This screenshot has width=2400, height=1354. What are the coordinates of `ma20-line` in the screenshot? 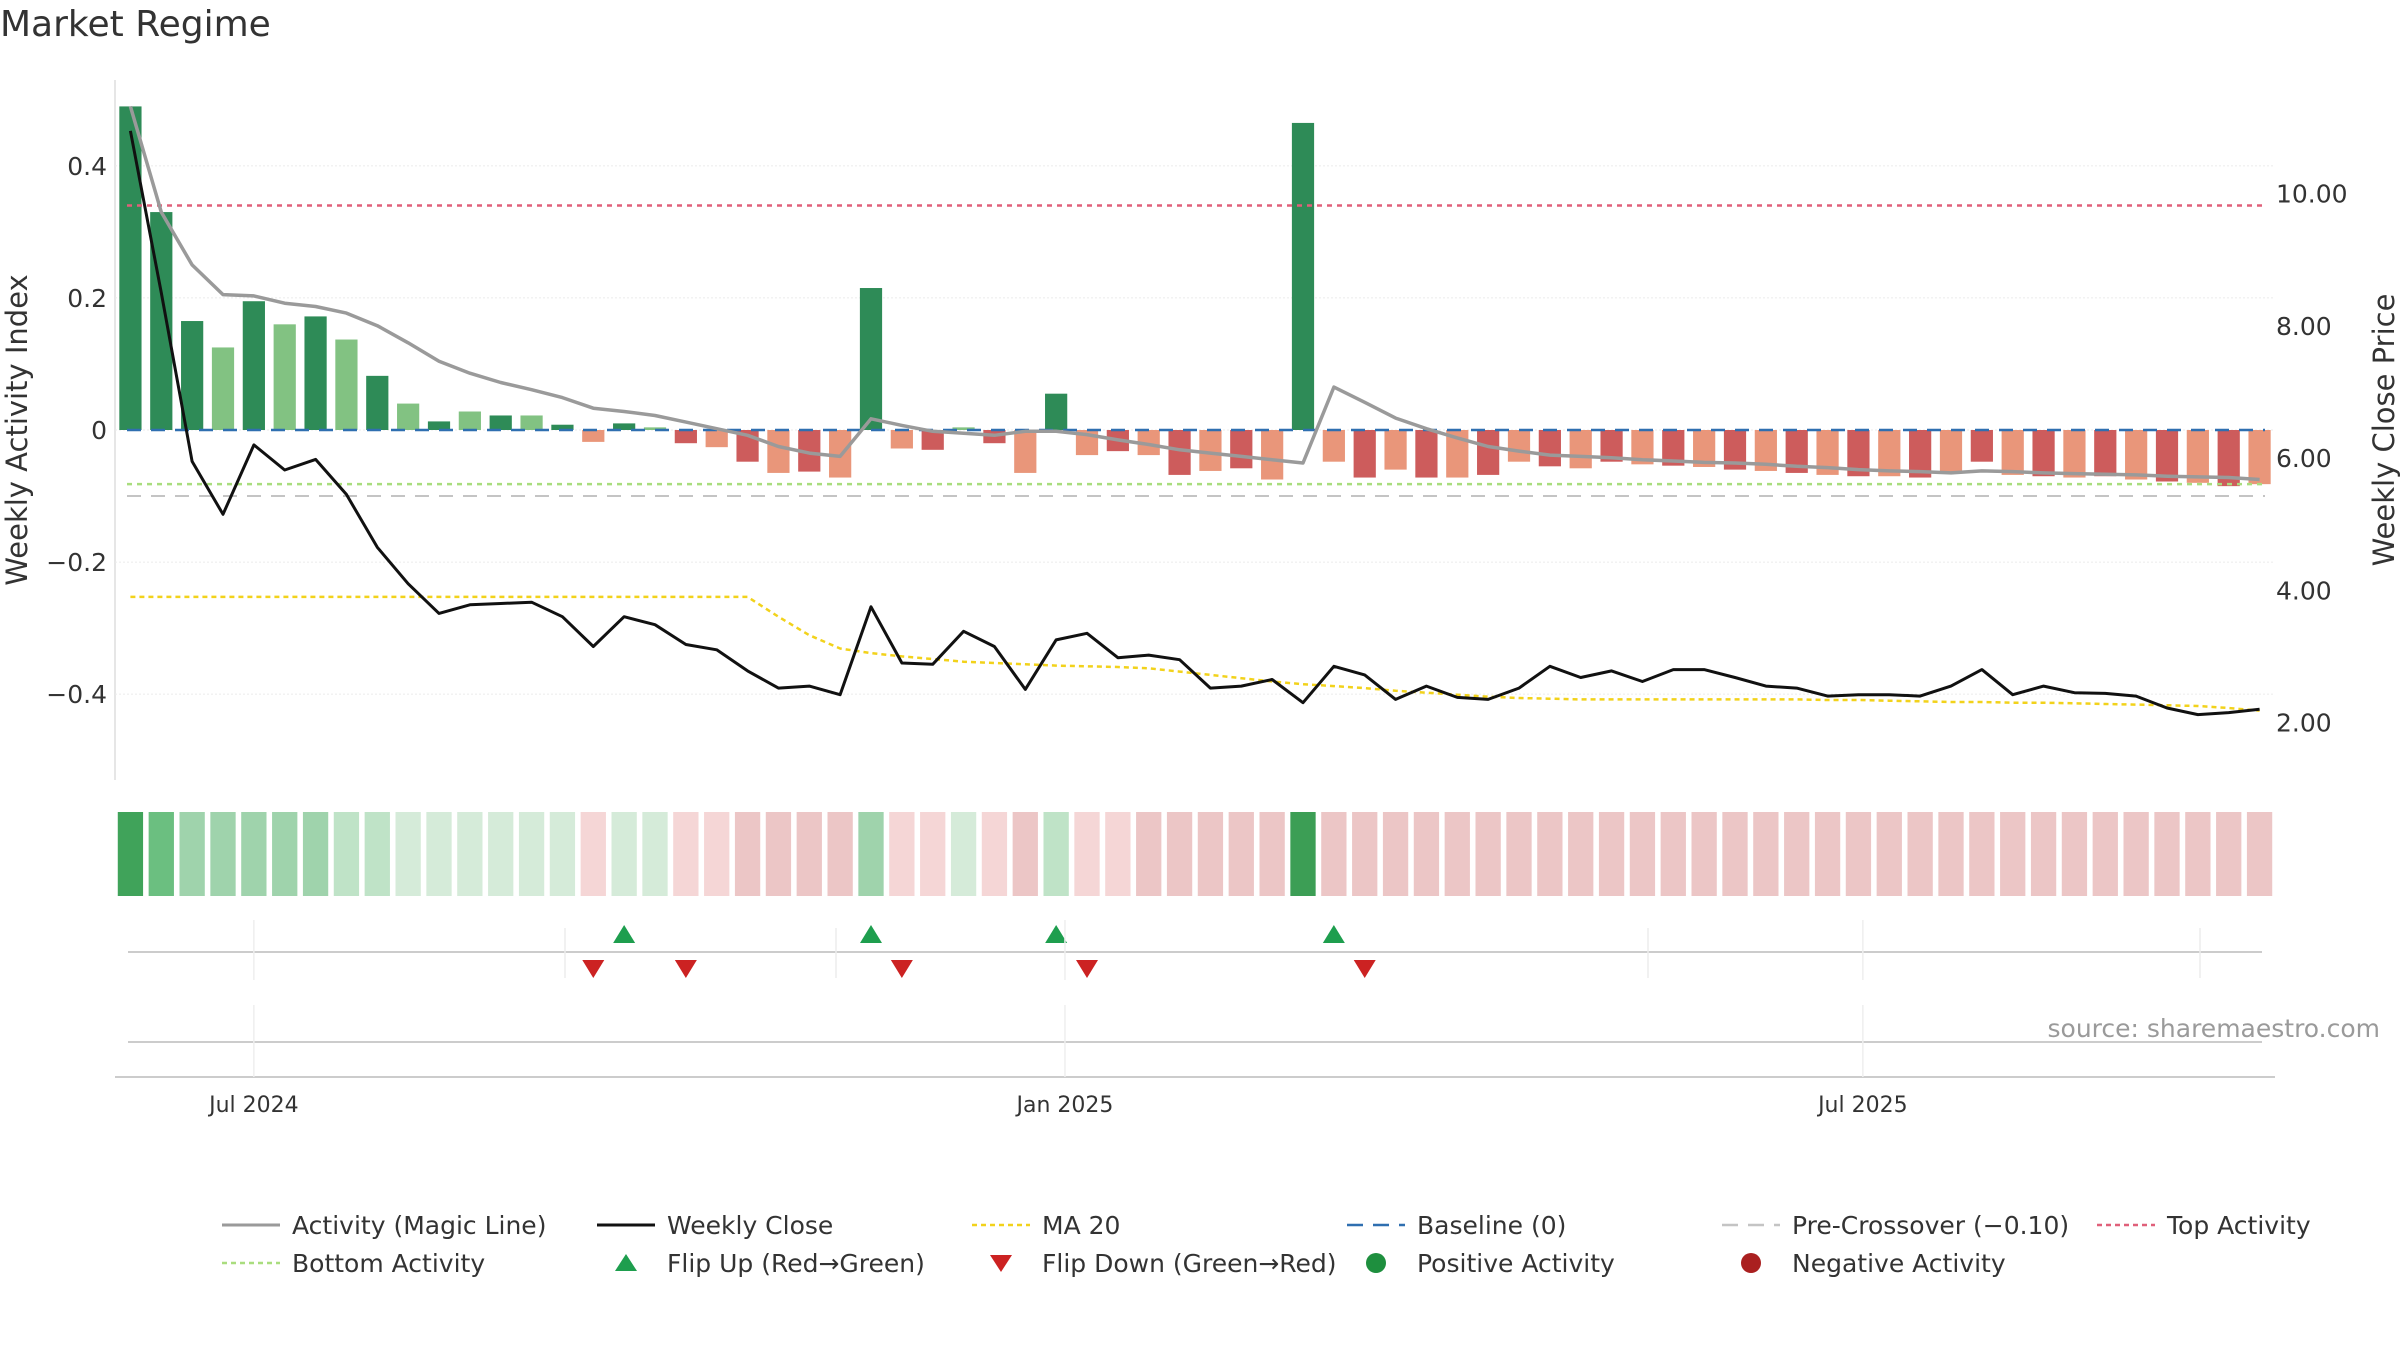 It's located at (1195, 653).